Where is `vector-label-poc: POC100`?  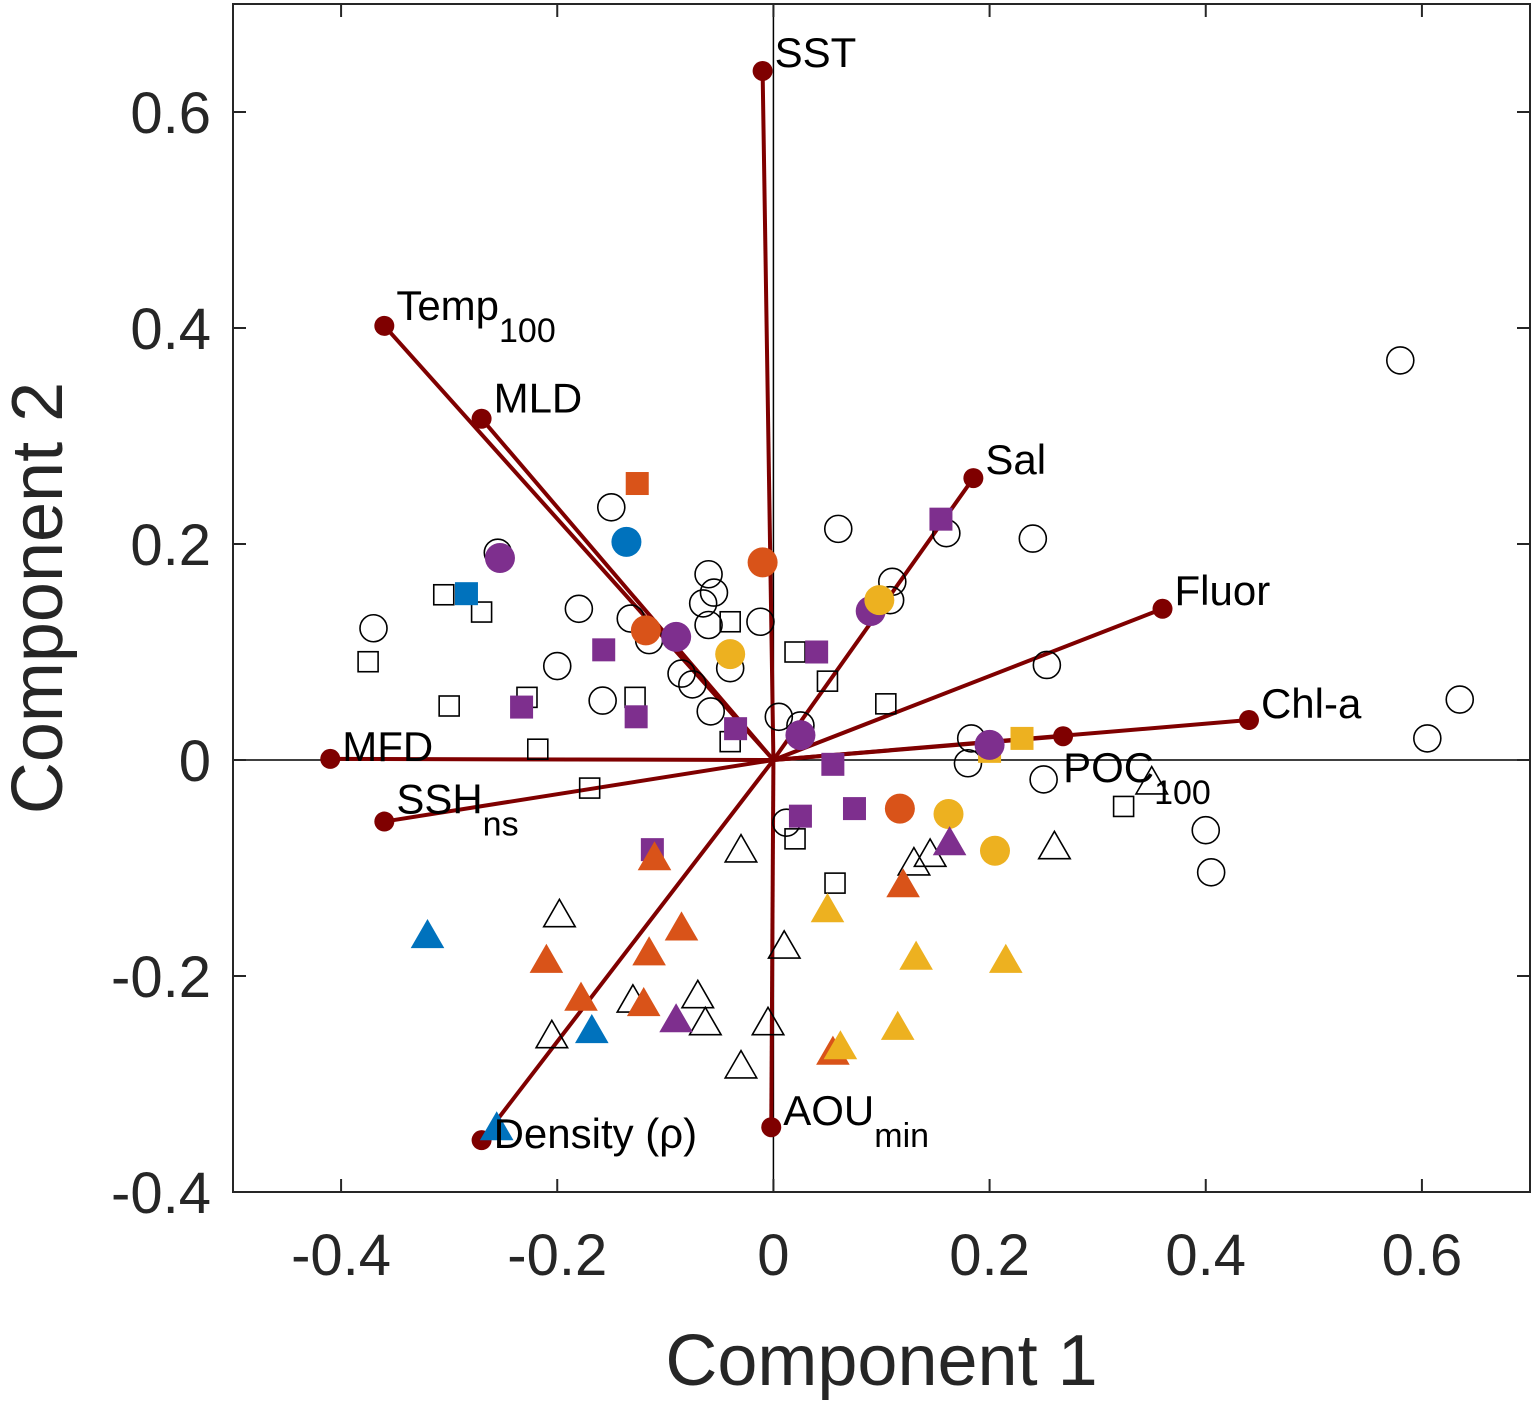
vector-label-poc: POC100 is located at coordinates (1137, 778).